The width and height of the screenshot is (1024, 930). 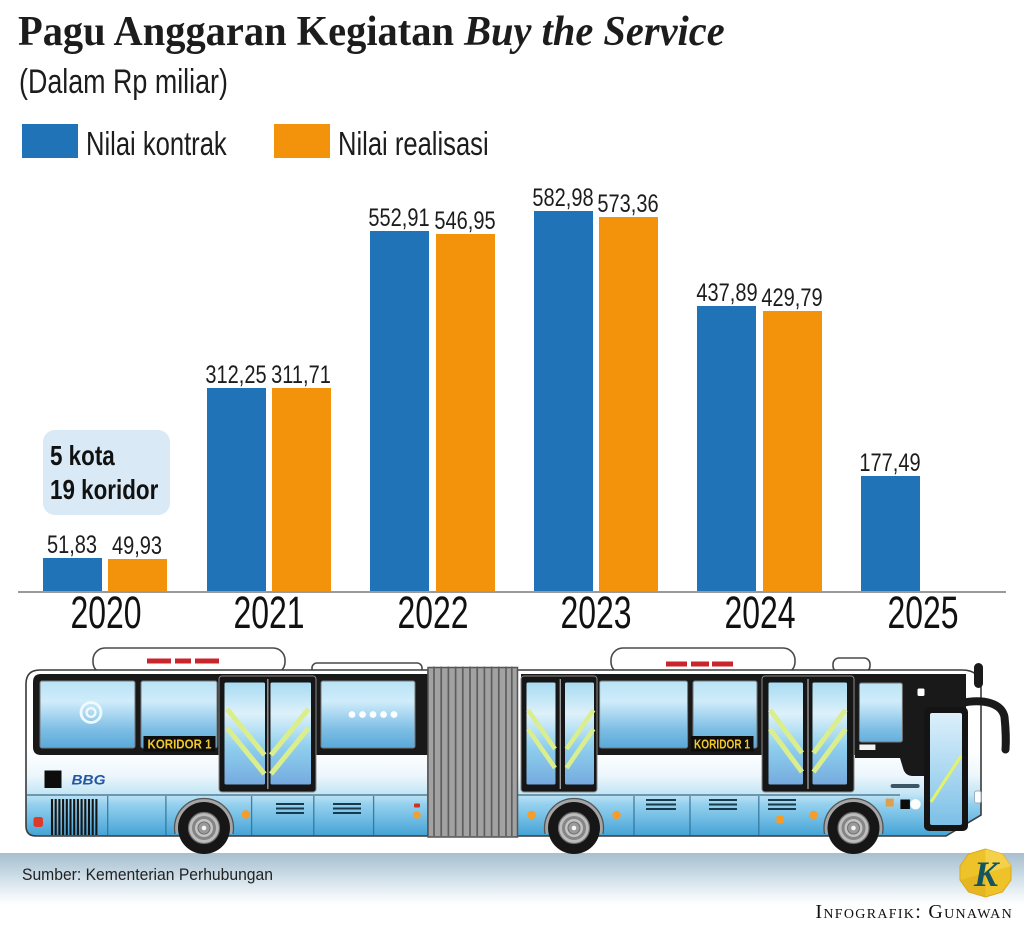 I want to click on svg-text: BBG, so click(x=89, y=780).